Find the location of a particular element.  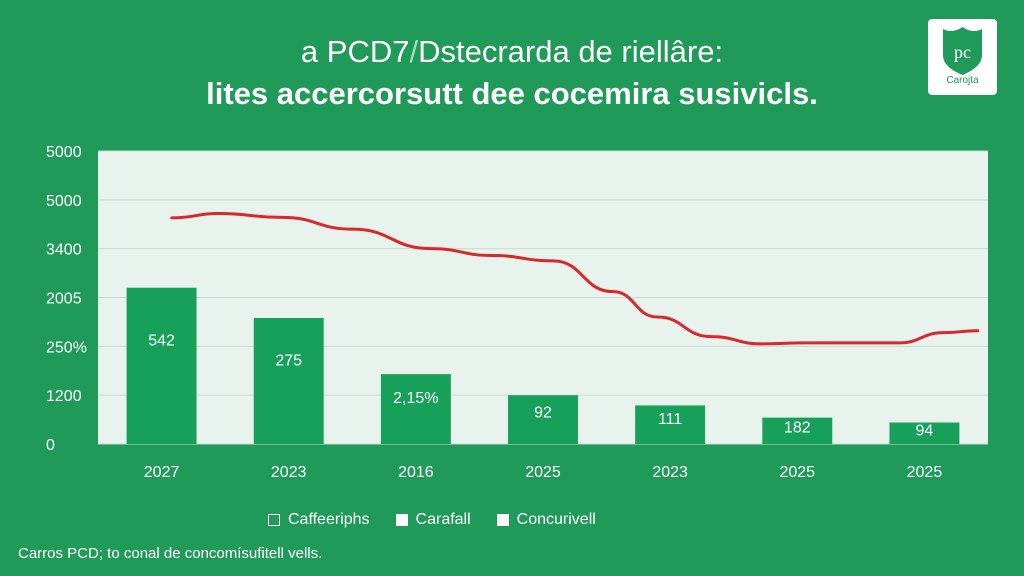

y-axis: 5000 5000 3400 2005 250% 1200 0 is located at coordinates (66, 299).